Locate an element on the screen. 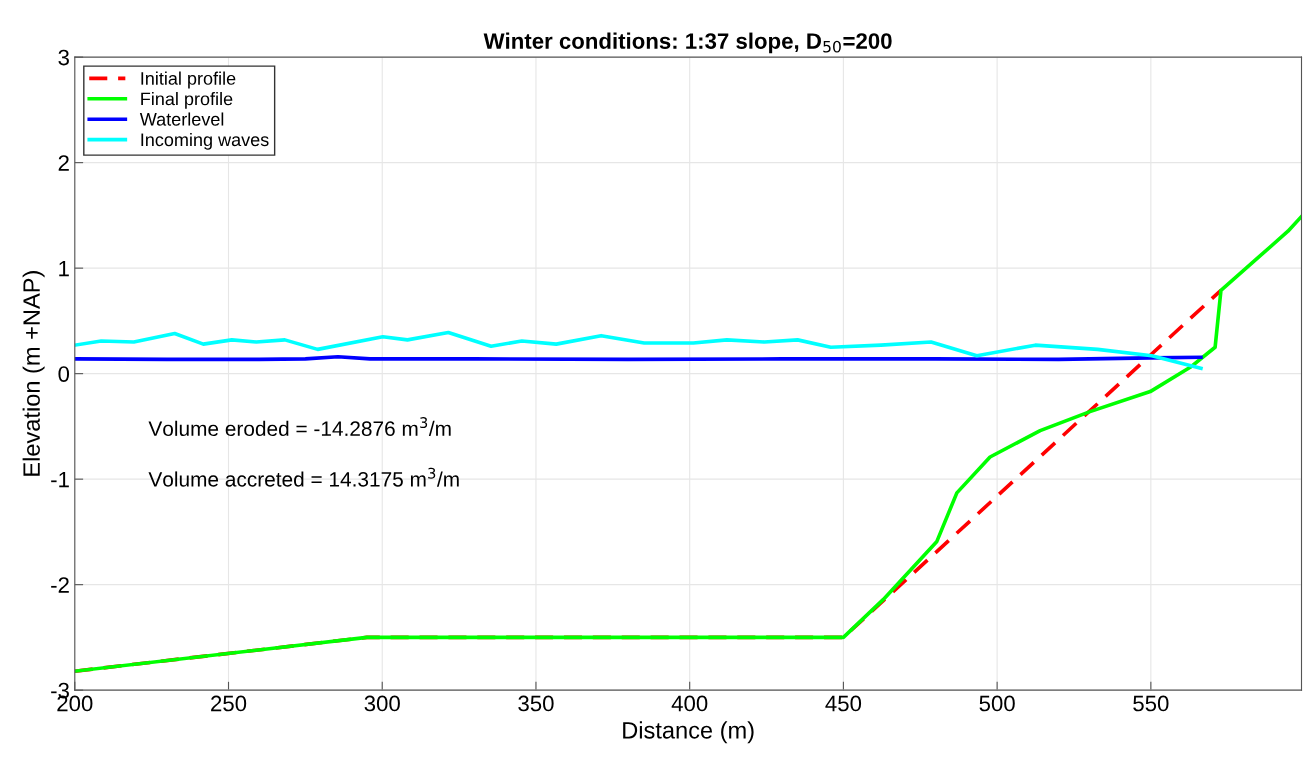 This screenshot has height=772, width=1312. x-tick-label: 500 is located at coordinates (997, 703).